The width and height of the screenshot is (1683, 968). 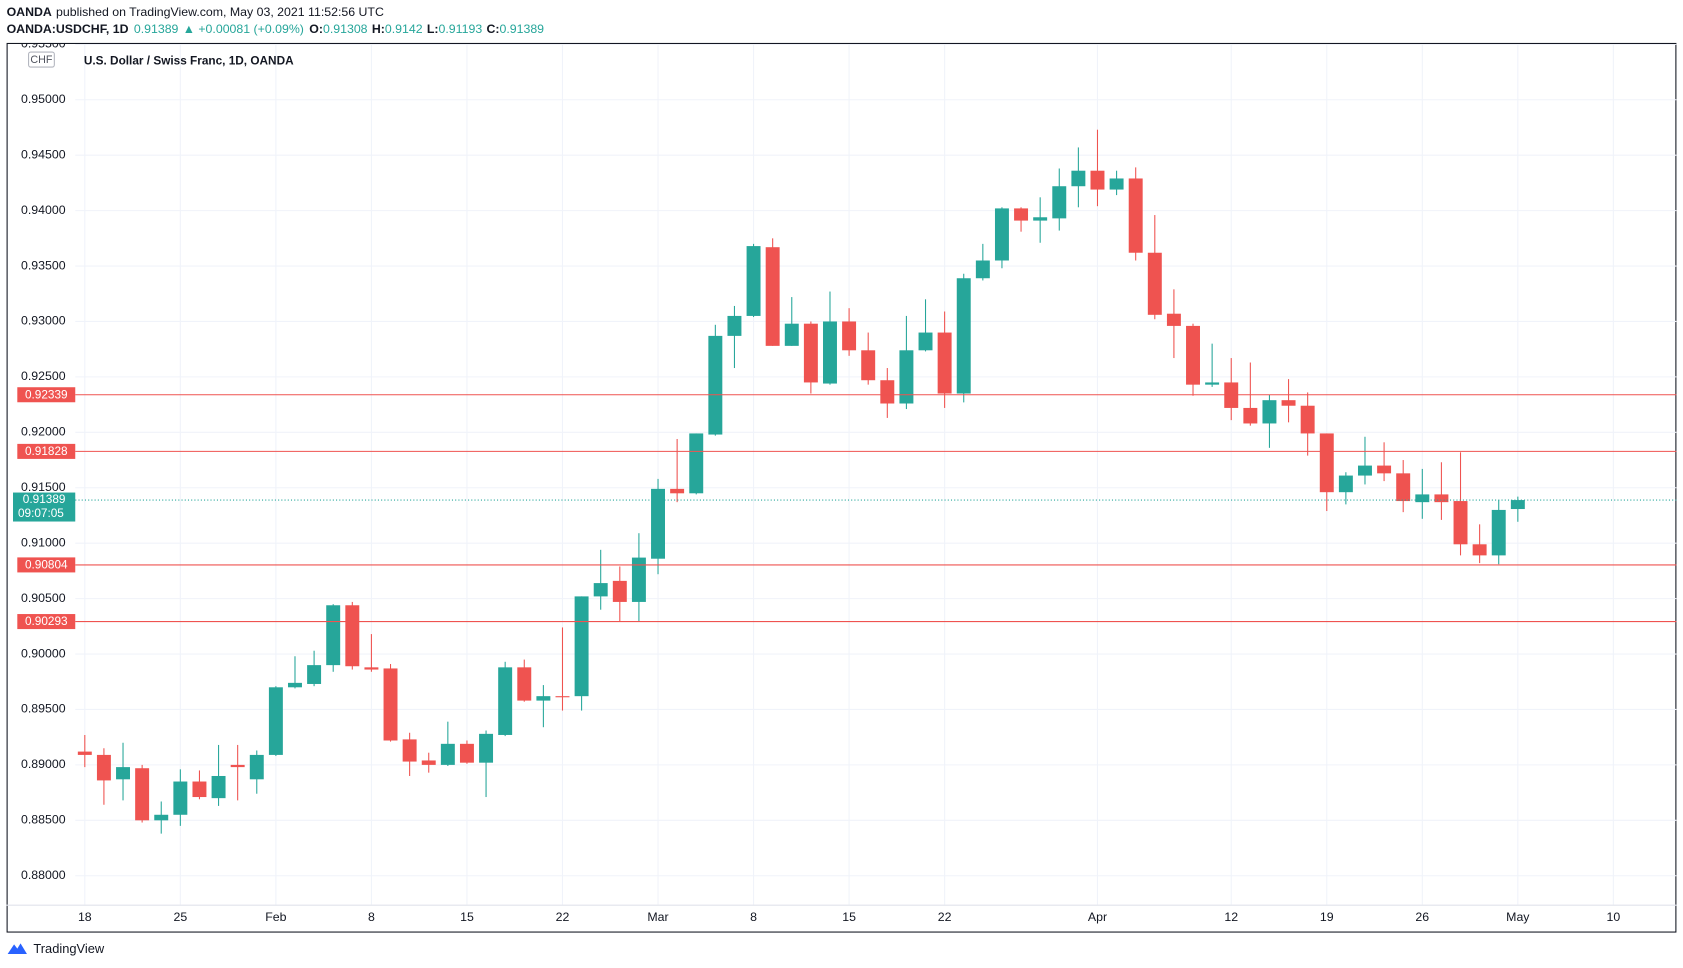 I want to click on y-tick-label: 0.92500, so click(x=43, y=376).